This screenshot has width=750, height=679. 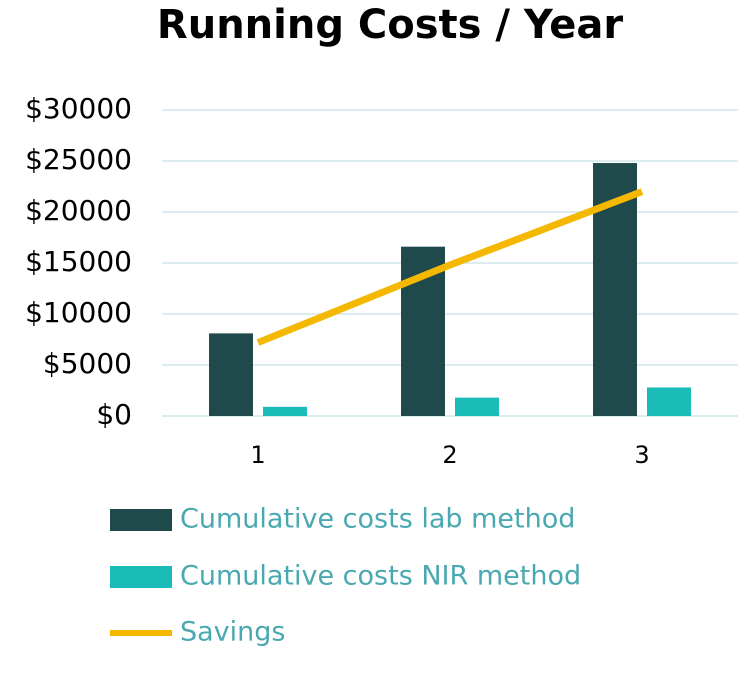 What do you see at coordinates (78, 210) in the screenshot?
I see `y-tick-label: $20000` at bounding box center [78, 210].